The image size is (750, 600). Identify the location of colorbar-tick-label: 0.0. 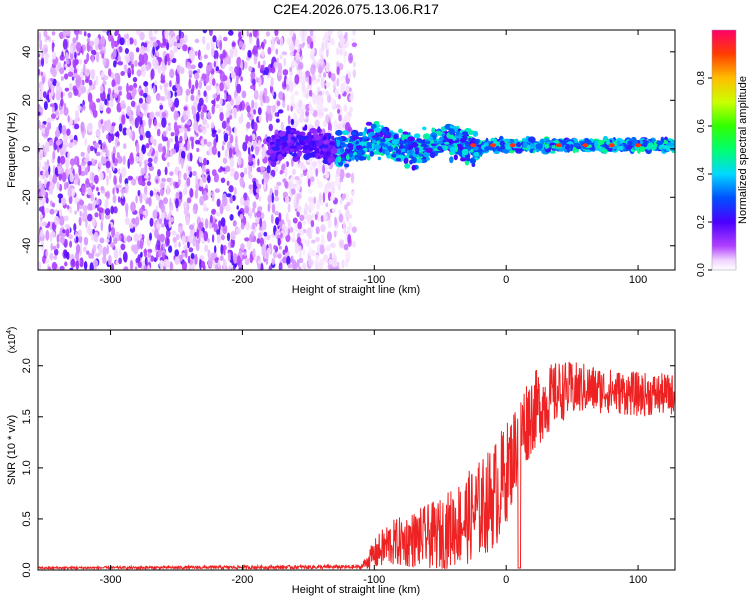
(701, 270).